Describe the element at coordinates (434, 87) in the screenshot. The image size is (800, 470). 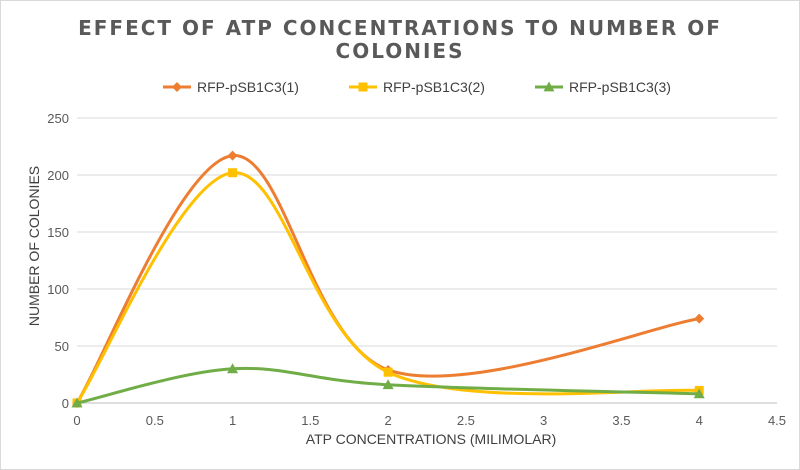
I see `legend-label: RFP-pSB1C3(2)` at that location.